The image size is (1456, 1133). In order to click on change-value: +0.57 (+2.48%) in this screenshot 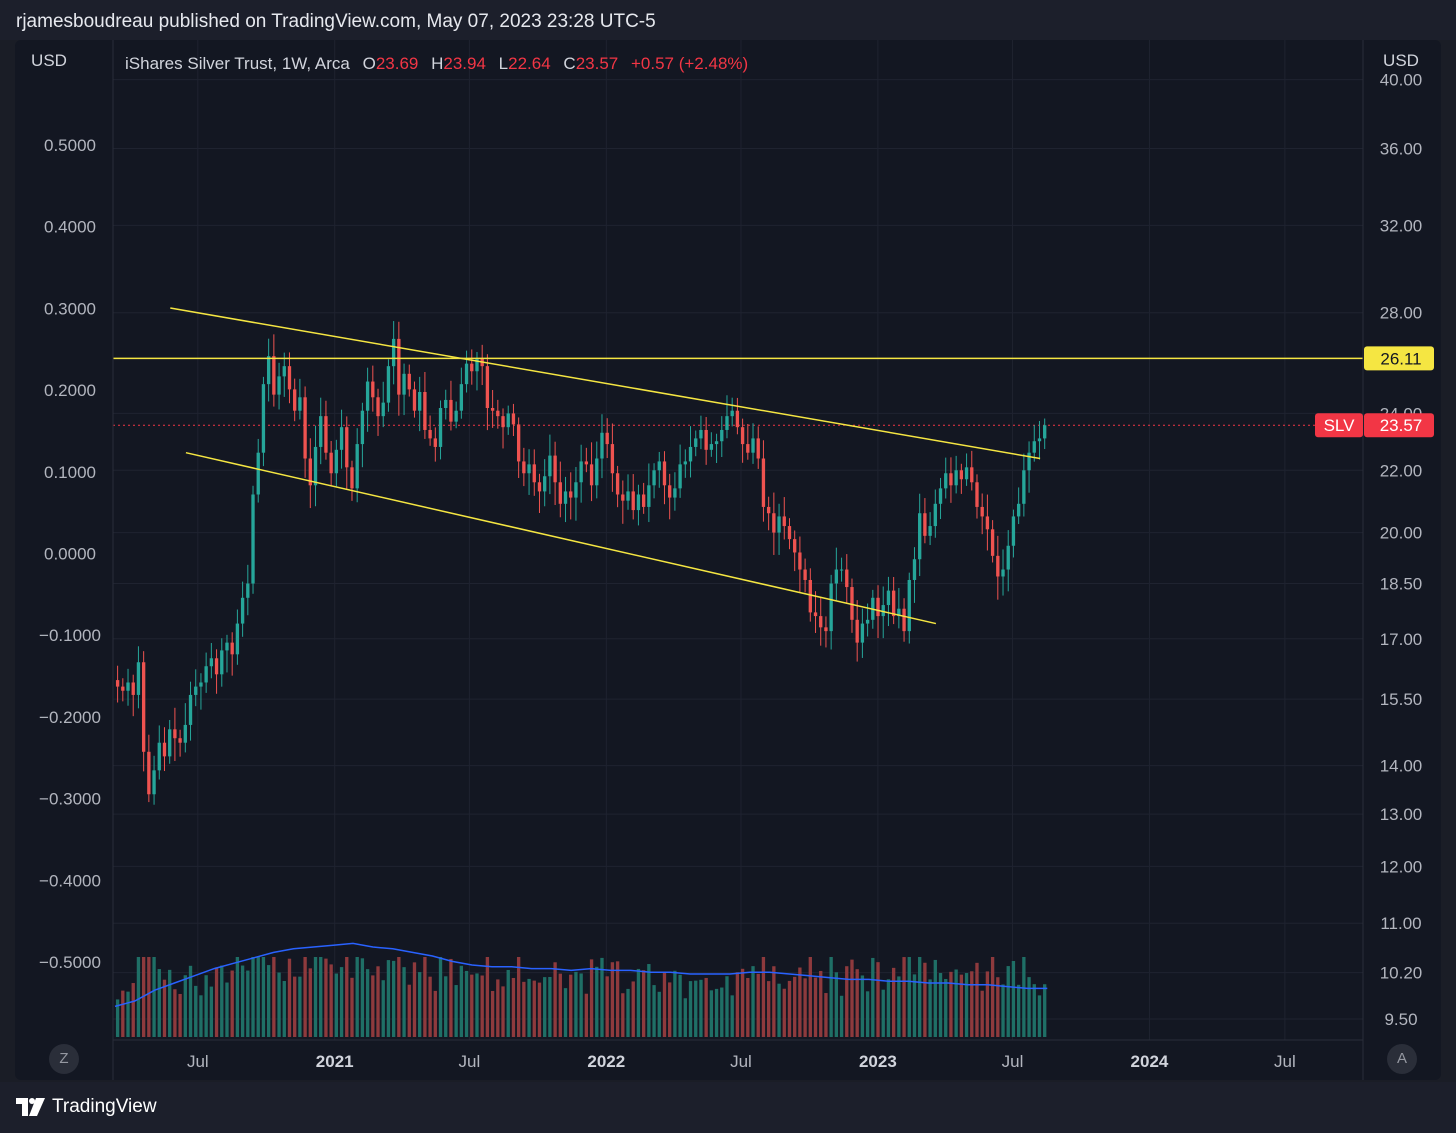, I will do `click(689, 63)`.